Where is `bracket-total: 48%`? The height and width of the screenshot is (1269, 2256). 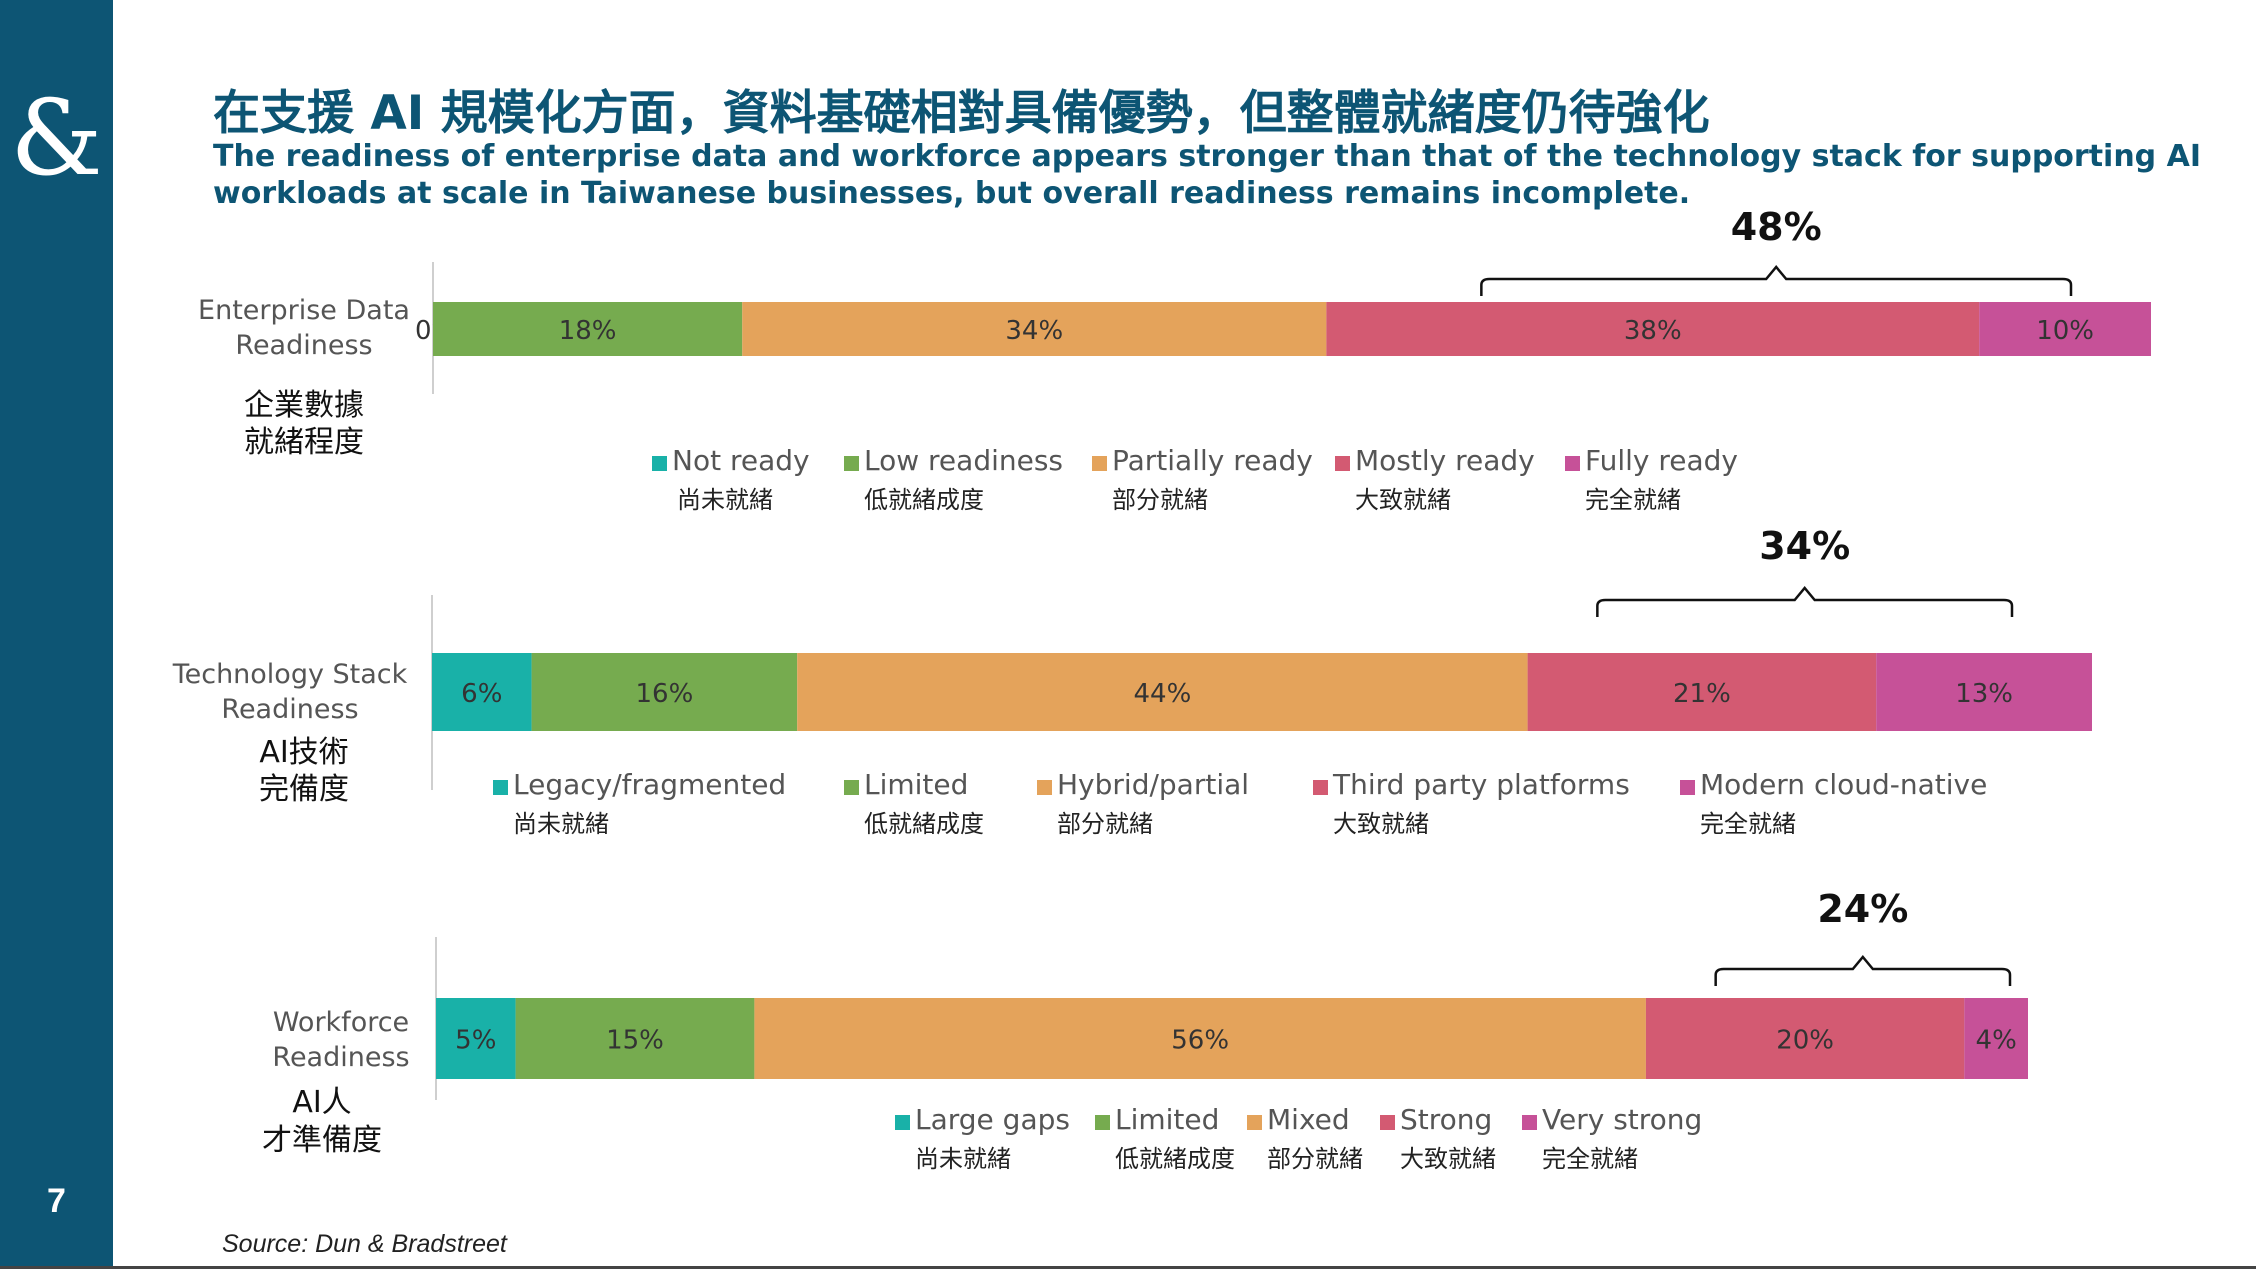
bracket-total: 48% is located at coordinates (1776, 227).